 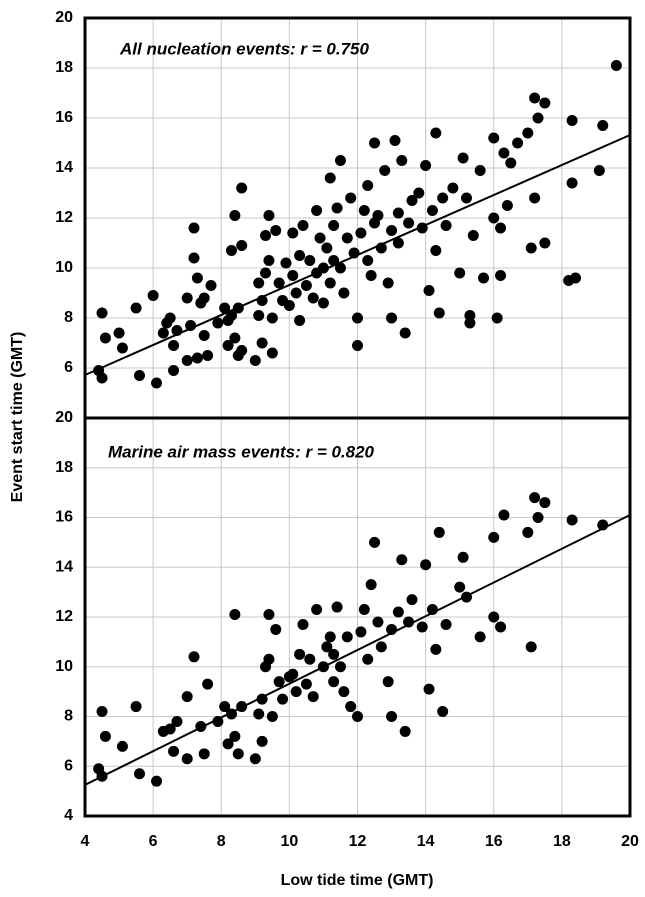 I want to click on x-tick-label: 4, so click(x=85, y=841).